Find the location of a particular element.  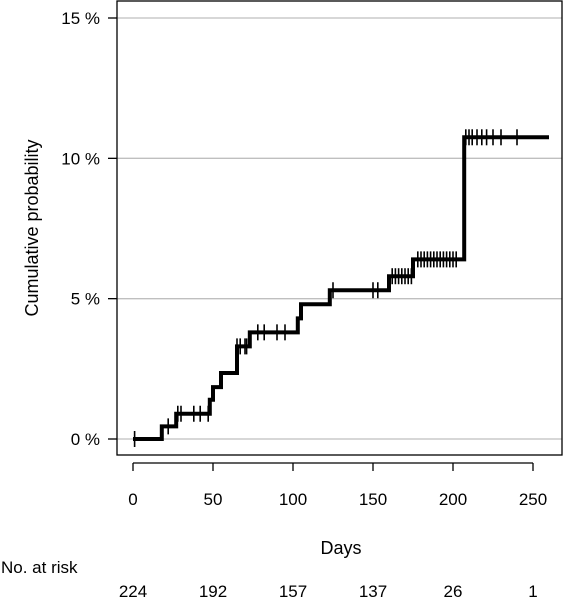

risk-count-1: 192 is located at coordinates (213, 591).